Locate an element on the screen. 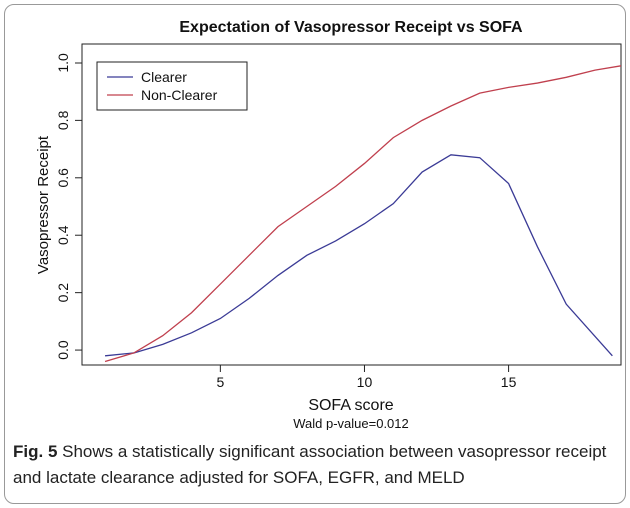 The width and height of the screenshot is (630, 508). y-tick-label: 0.4 is located at coordinates (63, 235).